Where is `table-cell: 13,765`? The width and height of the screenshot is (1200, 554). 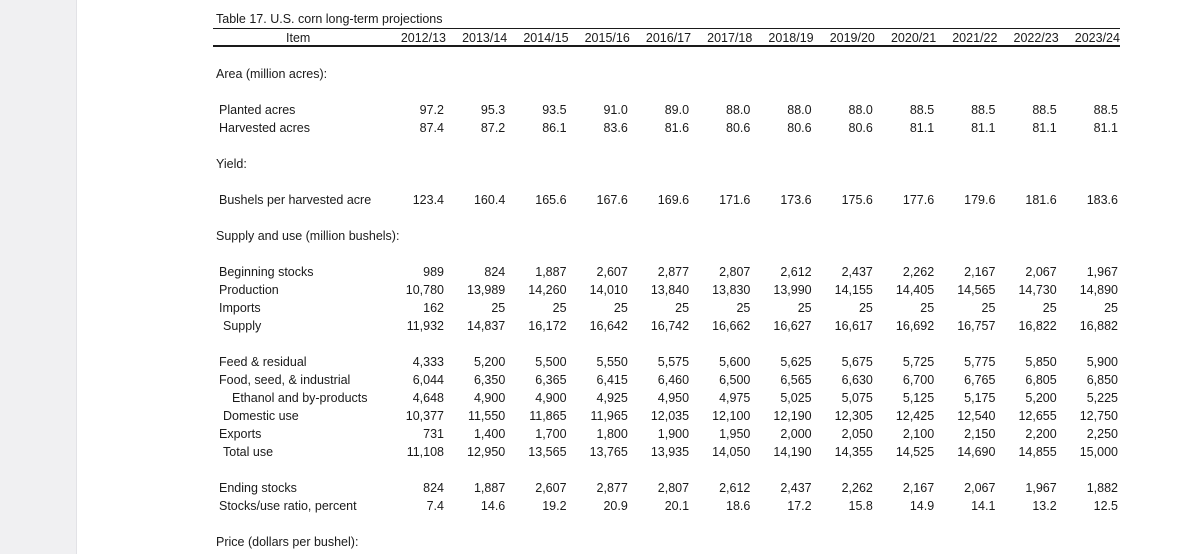 table-cell: 13,765 is located at coordinates (608, 452).